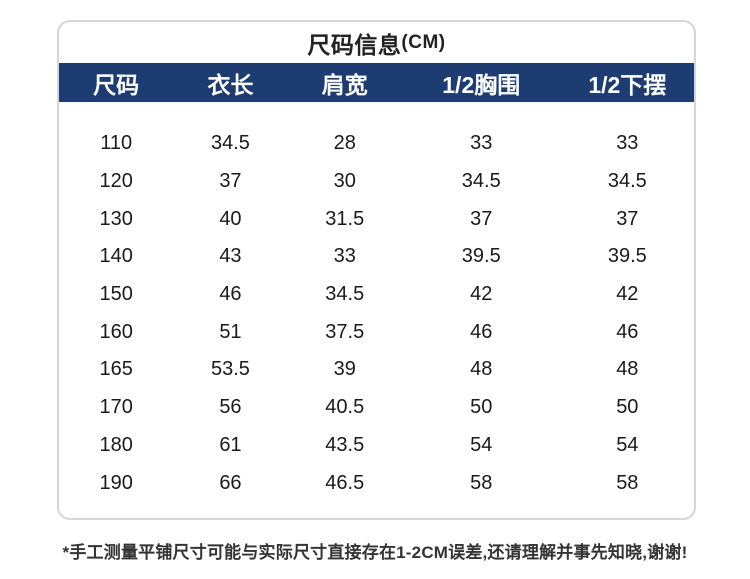 Image resolution: width=750 pixels, height=579 pixels. What do you see at coordinates (230, 482) in the screenshot?
I see `table-cell: 66` at bounding box center [230, 482].